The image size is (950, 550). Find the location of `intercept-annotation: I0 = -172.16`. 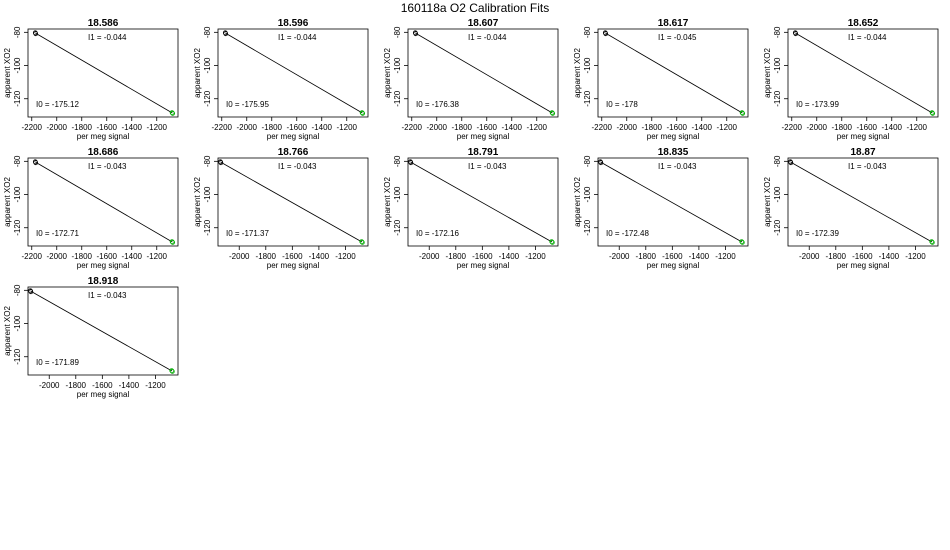

intercept-annotation: I0 = -172.16 is located at coordinates (437, 233).